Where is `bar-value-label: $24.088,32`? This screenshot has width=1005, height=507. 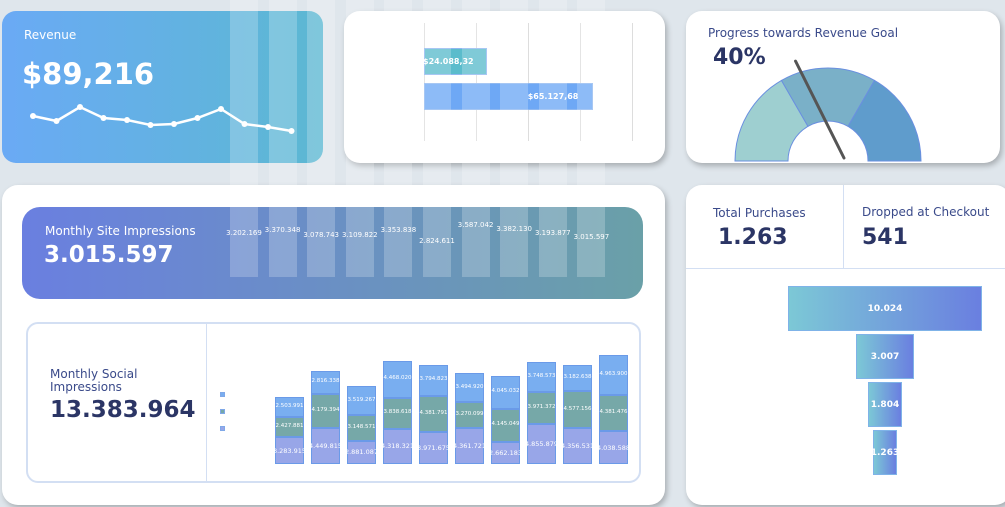 bar-value-label: $24.088,32 is located at coordinates (448, 61).